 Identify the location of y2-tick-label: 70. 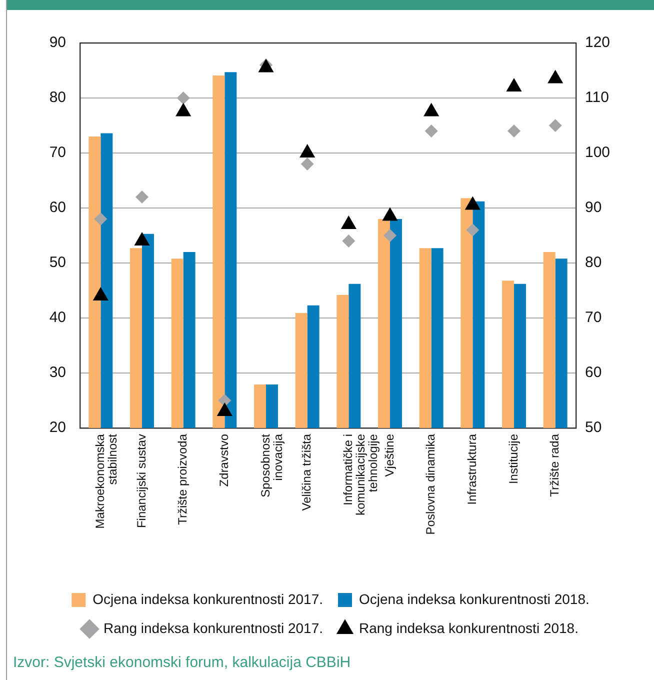
(593, 317).